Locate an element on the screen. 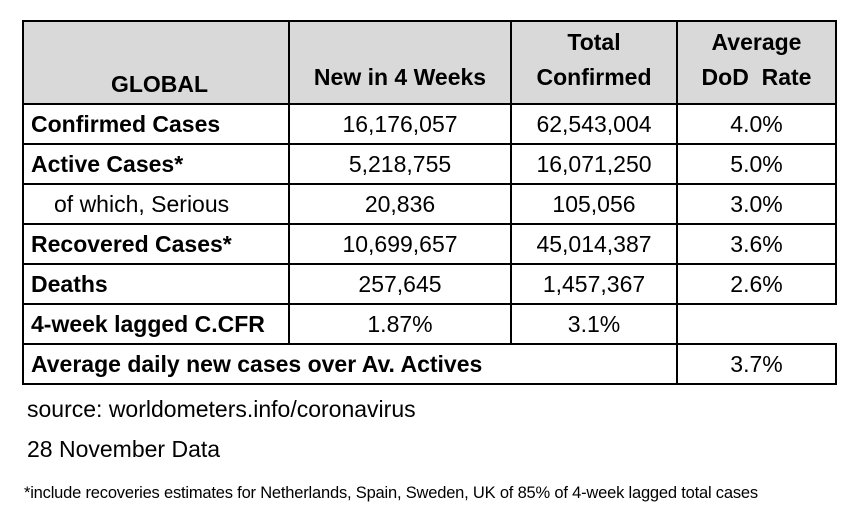  total-confirmed-value: 16,071,250 is located at coordinates (594, 164).